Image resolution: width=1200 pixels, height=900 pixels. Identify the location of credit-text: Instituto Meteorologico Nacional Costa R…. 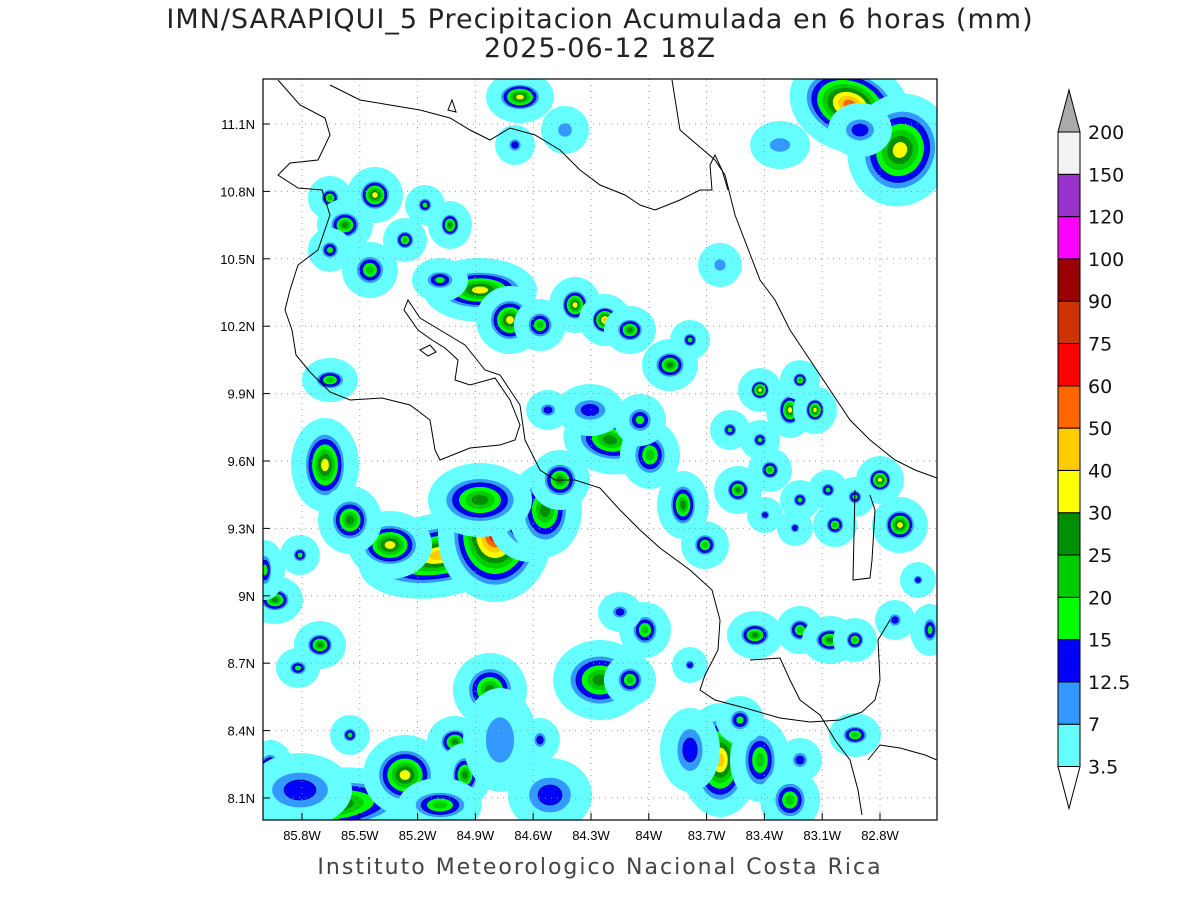
(600, 867).